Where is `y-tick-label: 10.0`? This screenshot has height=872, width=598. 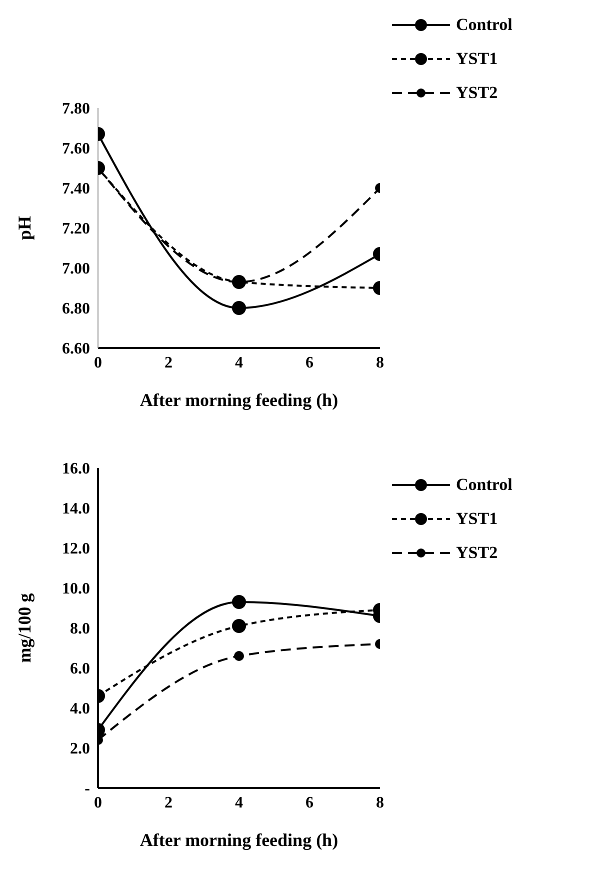
y-tick-label: 10.0 is located at coordinates (76, 589).